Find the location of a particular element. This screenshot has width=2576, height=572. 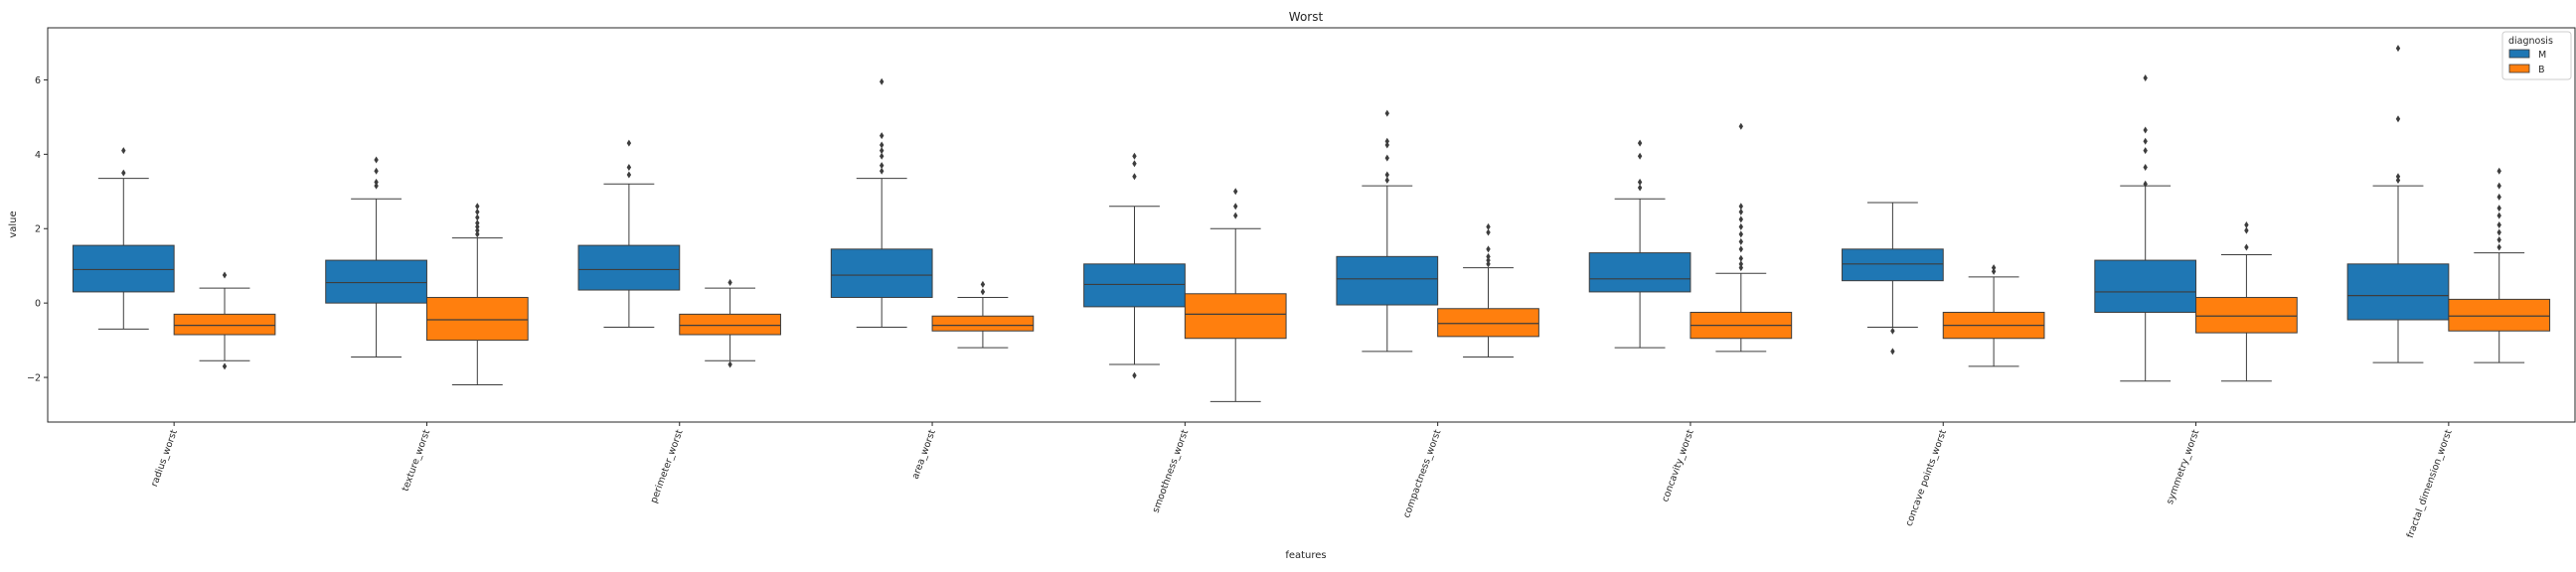

box-m-concave-points_worst is located at coordinates (1893, 279).